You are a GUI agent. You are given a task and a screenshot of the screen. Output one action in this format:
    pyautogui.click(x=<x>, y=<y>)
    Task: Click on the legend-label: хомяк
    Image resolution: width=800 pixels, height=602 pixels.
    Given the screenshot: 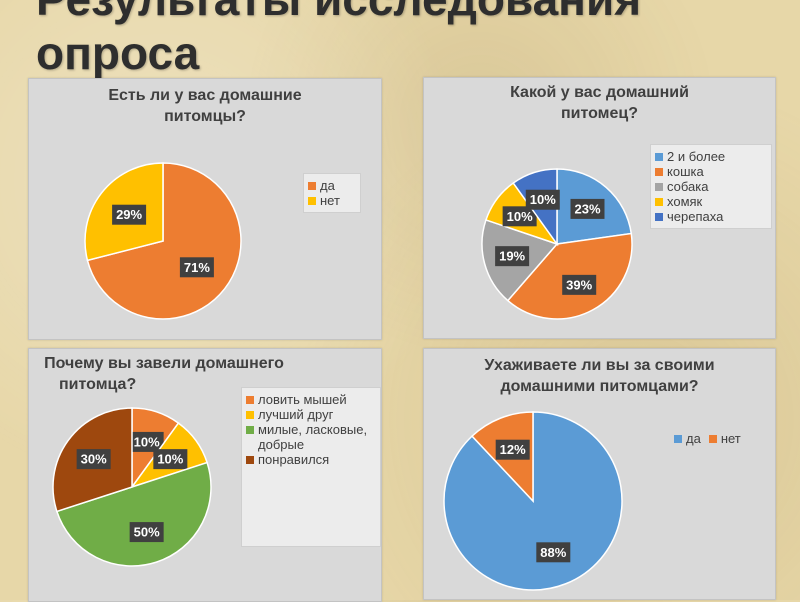 What is the action you would take?
    pyautogui.click(x=685, y=201)
    